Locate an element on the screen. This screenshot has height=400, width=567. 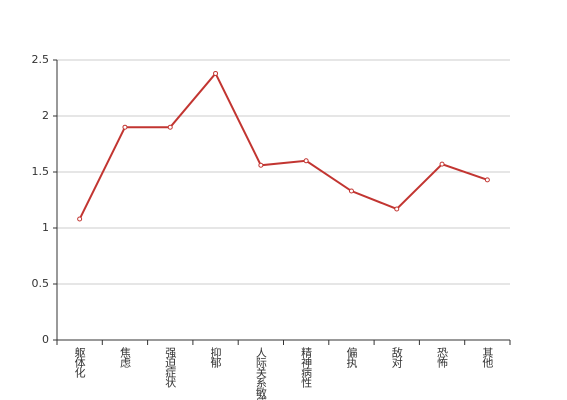
x-tick-label: 精神病性 is located at coordinates (306, 368).